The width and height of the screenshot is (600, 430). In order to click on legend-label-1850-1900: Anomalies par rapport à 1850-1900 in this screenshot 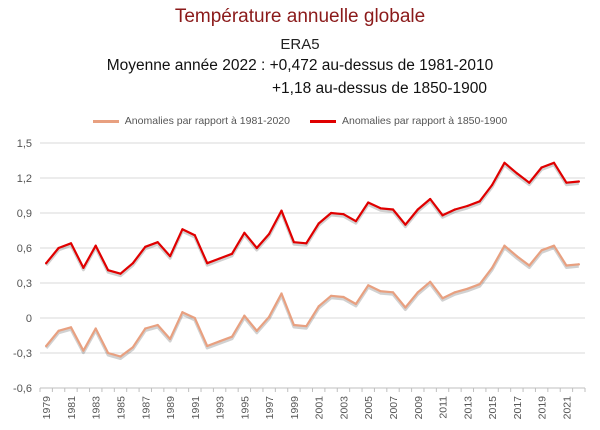, I will do `click(425, 121)`.